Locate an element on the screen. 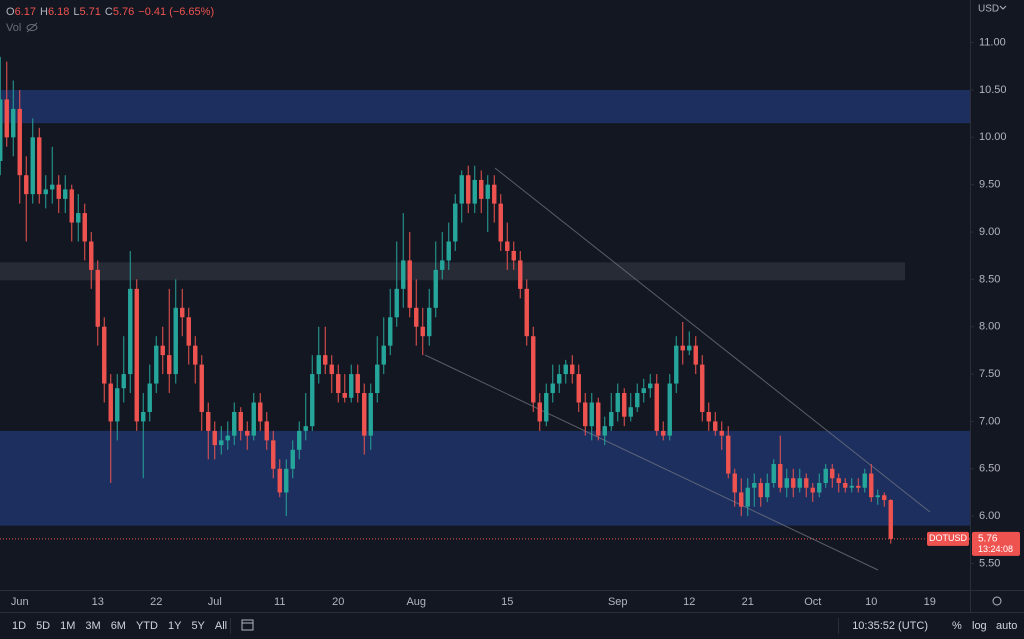 The height and width of the screenshot is (639, 1024). visibility-icon is located at coordinates (32, 27).